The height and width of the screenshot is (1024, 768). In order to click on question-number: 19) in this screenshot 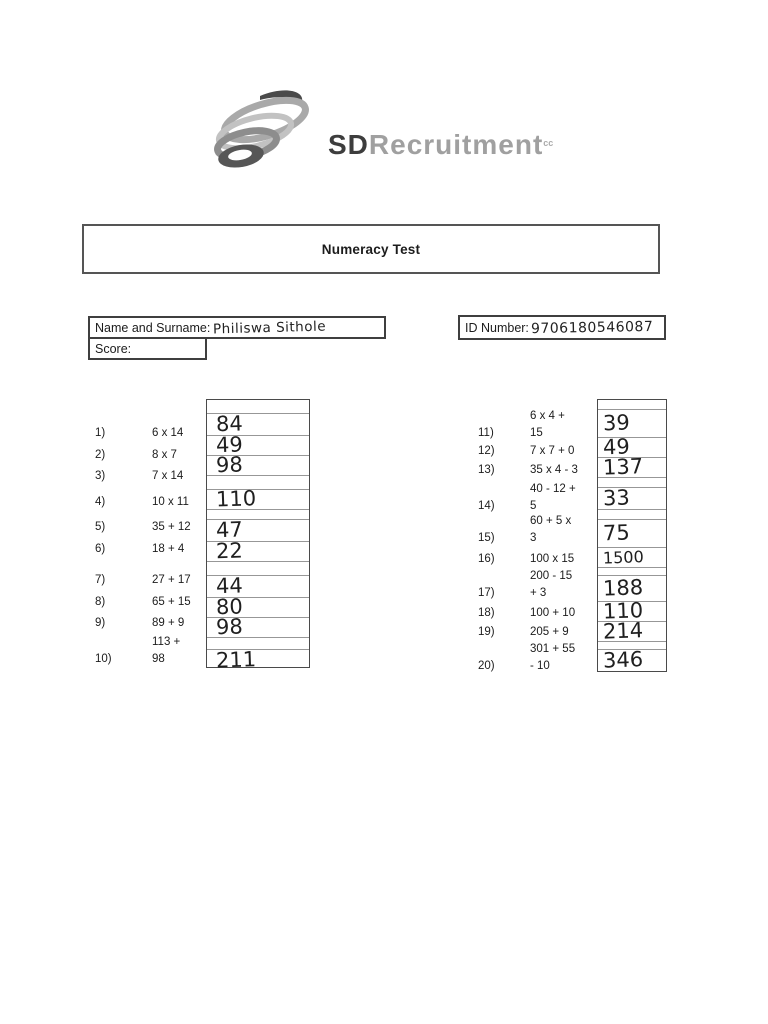, I will do `click(486, 632)`.